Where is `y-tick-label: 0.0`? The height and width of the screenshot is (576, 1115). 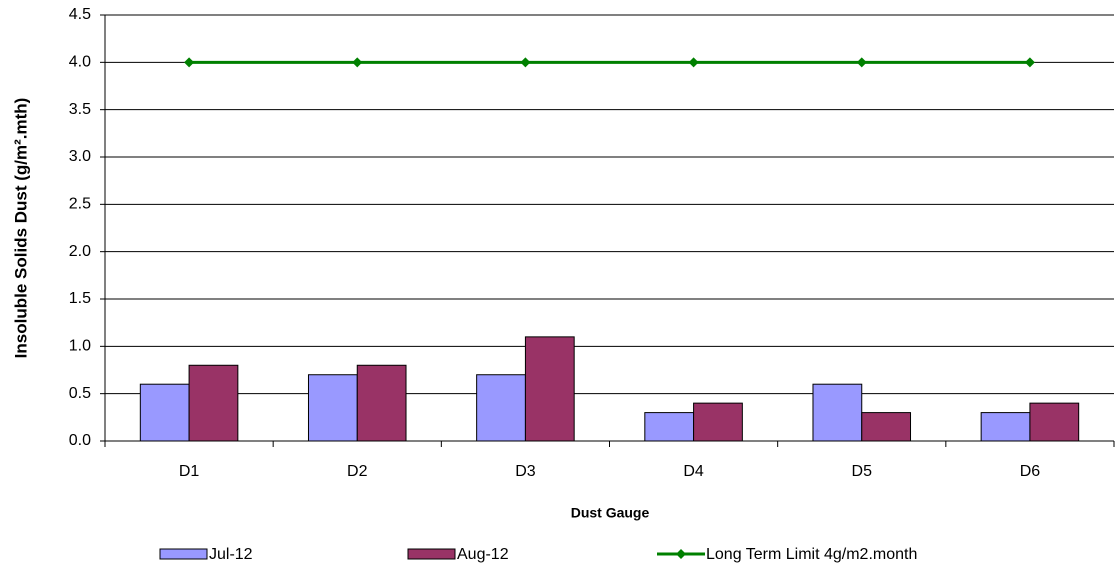
y-tick-label: 0.0 is located at coordinates (80, 440).